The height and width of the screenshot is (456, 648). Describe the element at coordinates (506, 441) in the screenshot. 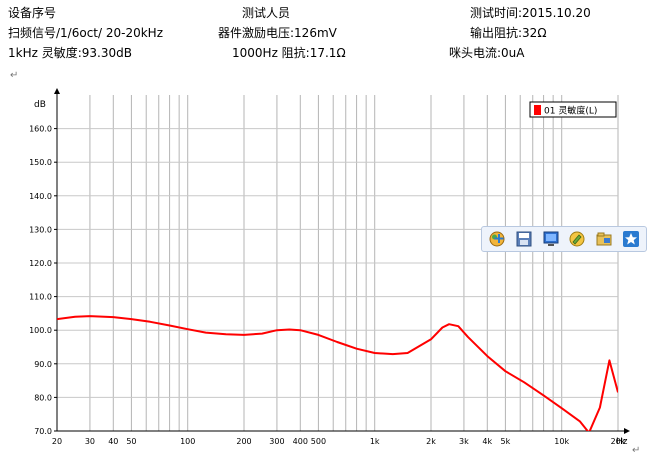

I see `x-tick-label: 5k` at that location.